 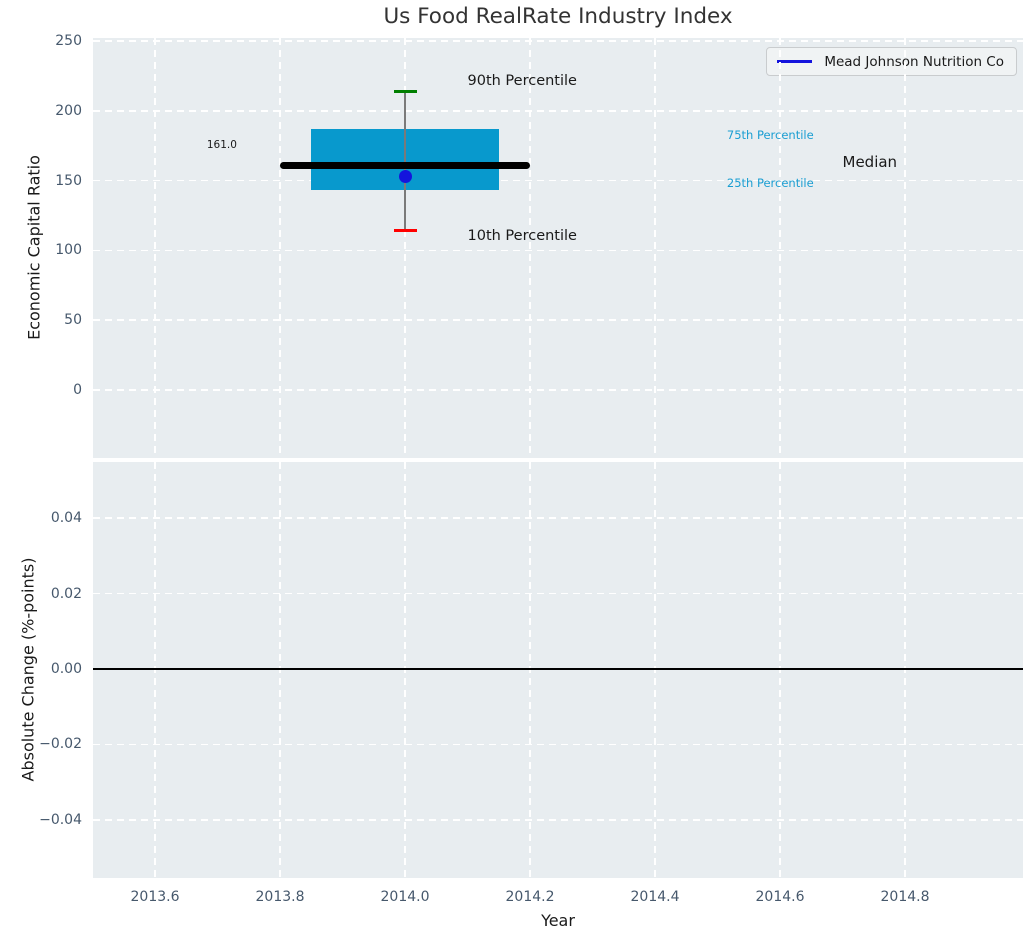 What do you see at coordinates (60, 819) in the screenshot?
I see `y-tick-label: −0.04` at bounding box center [60, 819].